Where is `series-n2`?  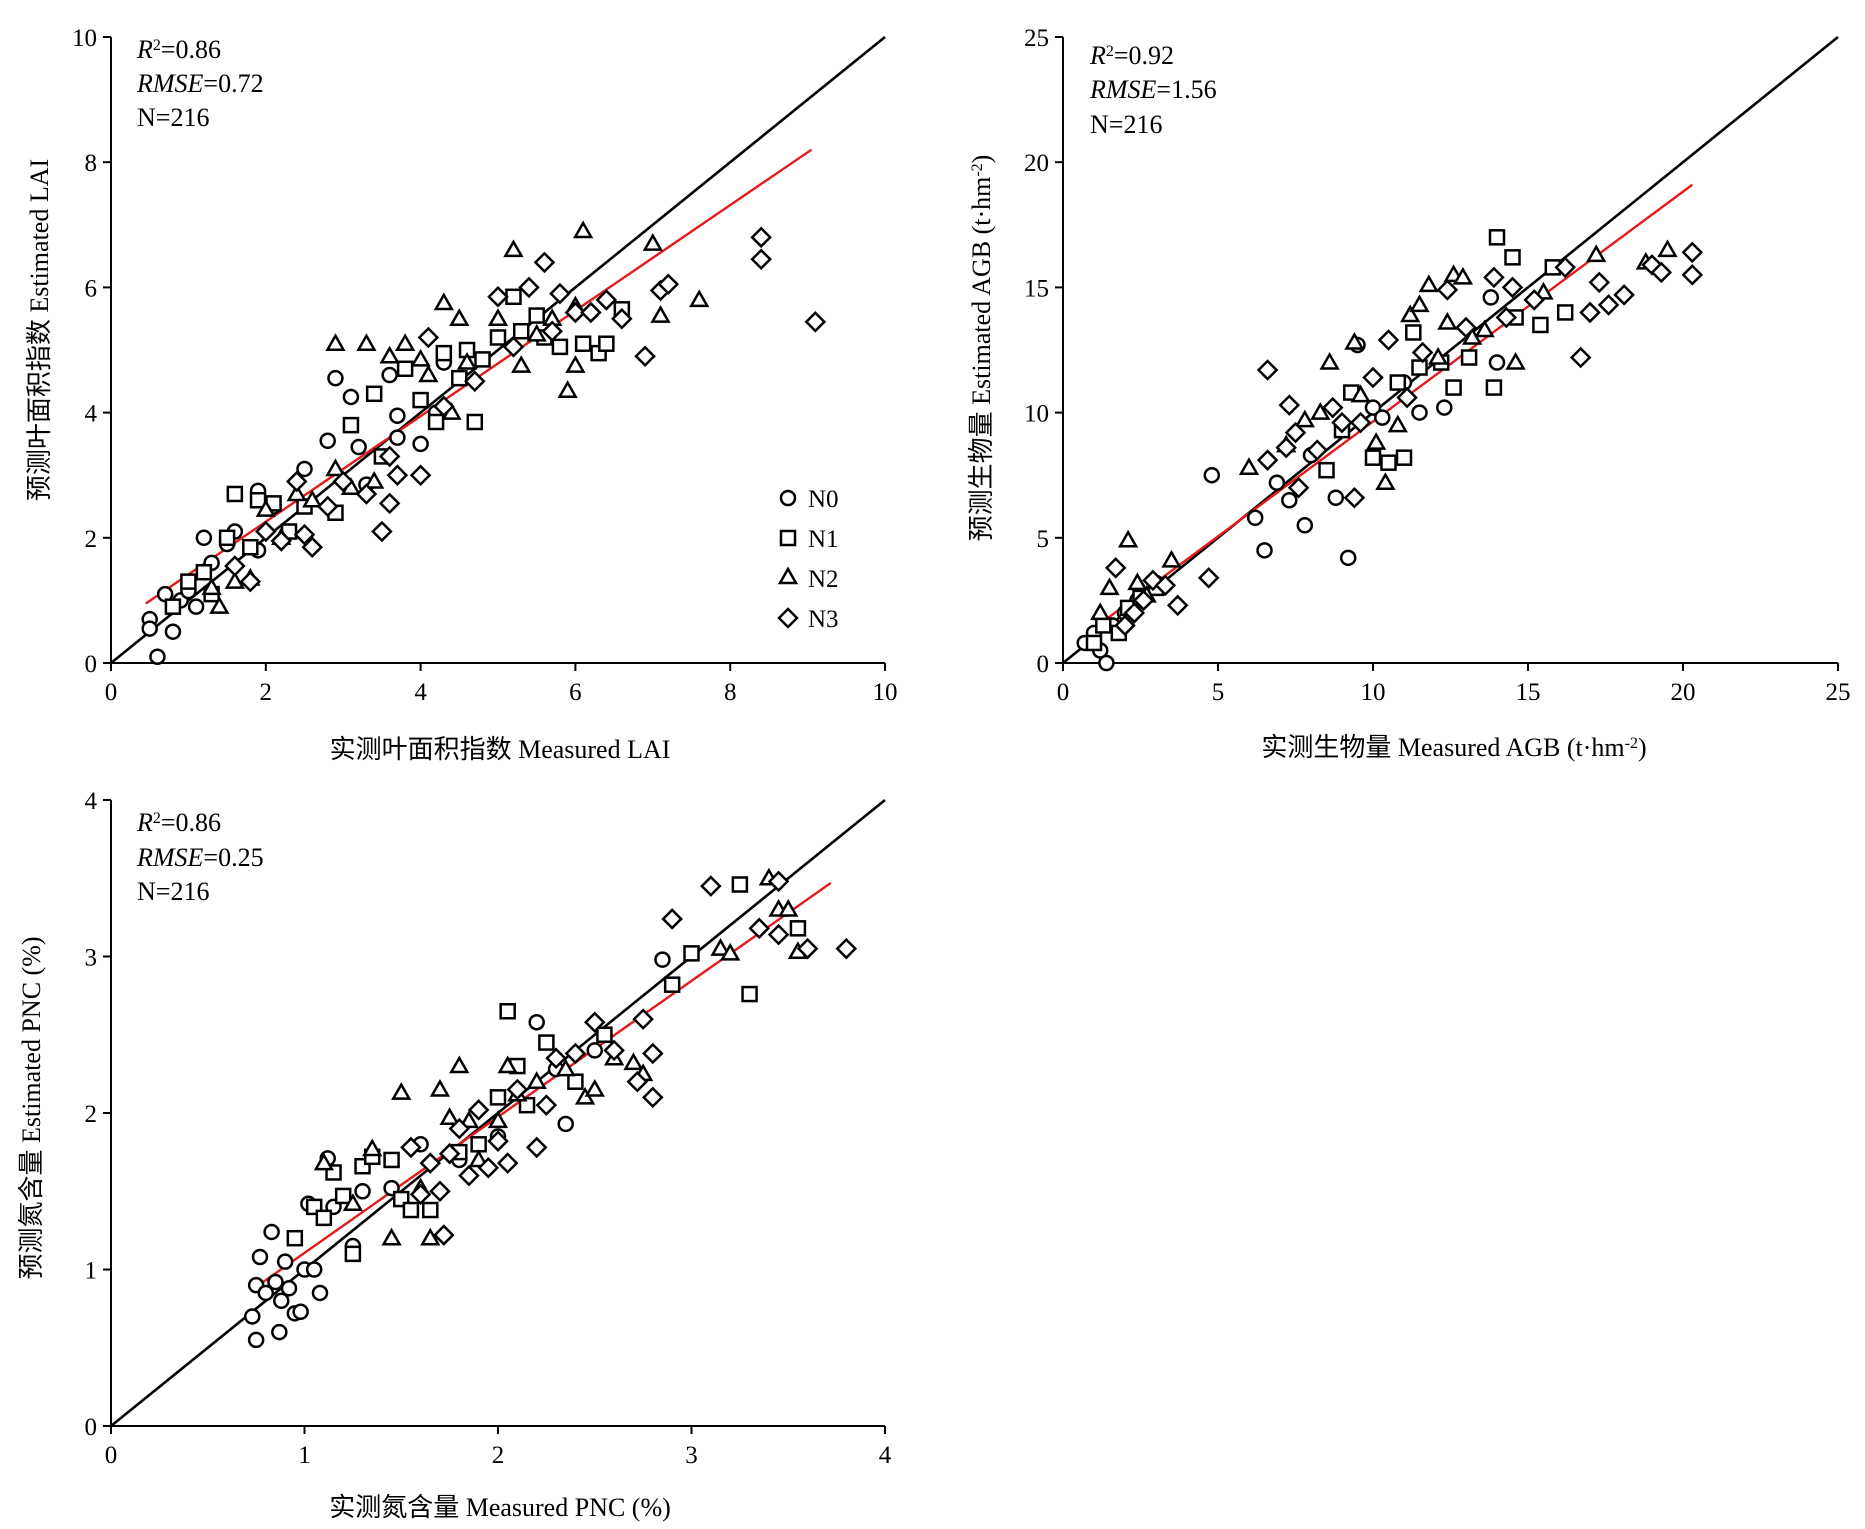
series-n2 is located at coordinates (455, 417).